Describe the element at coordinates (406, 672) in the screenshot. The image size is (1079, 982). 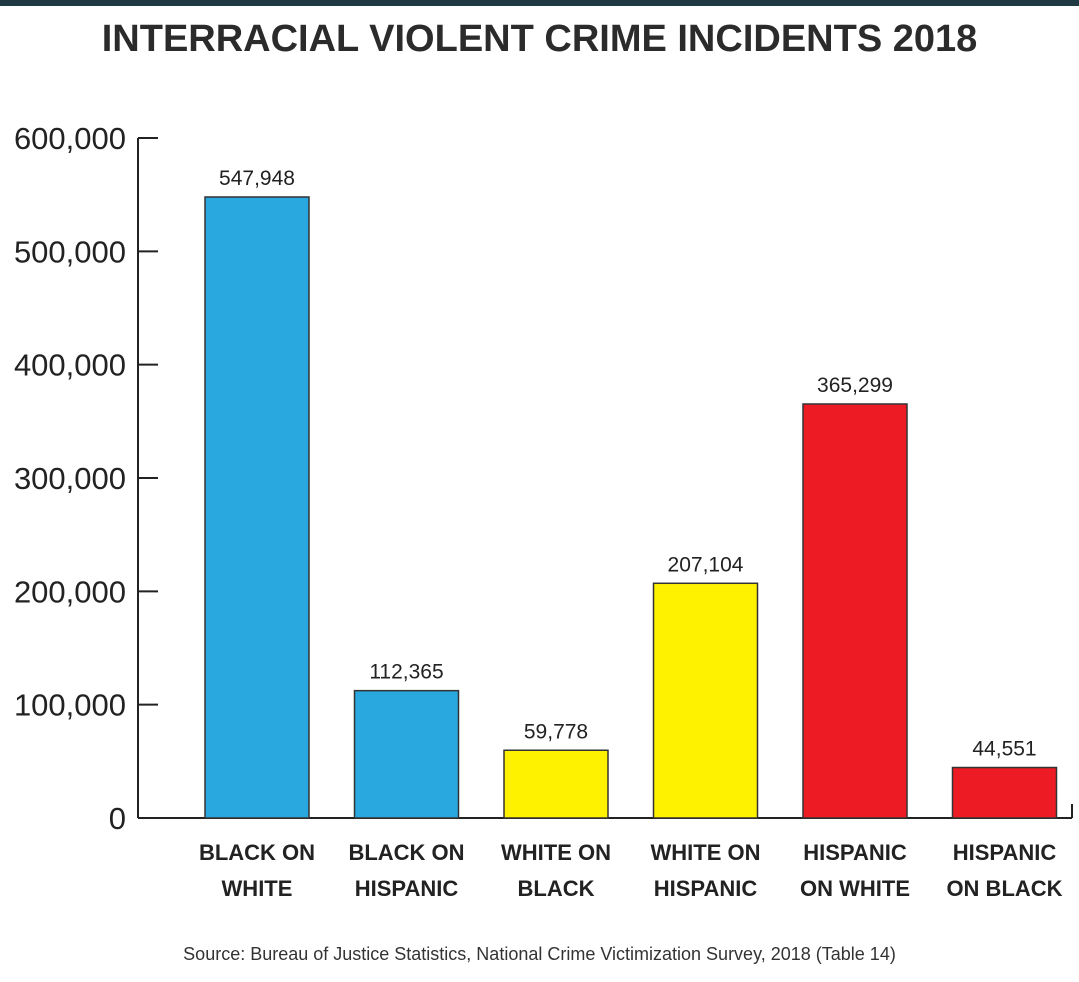
I see `data-label: 112,365` at that location.